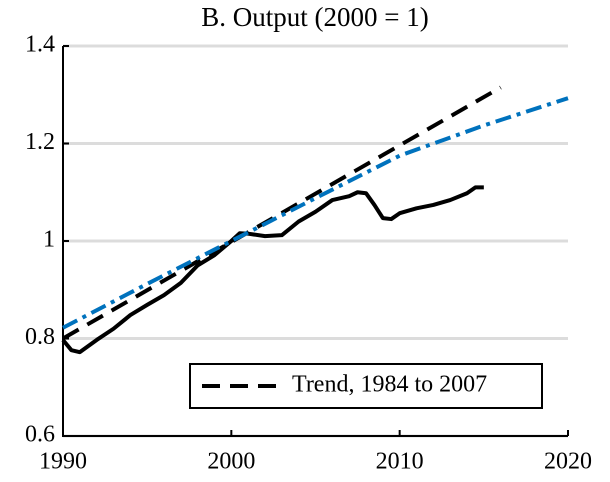  I want to click on legend-label: Trend, 1984 to 2007, so click(389, 385).